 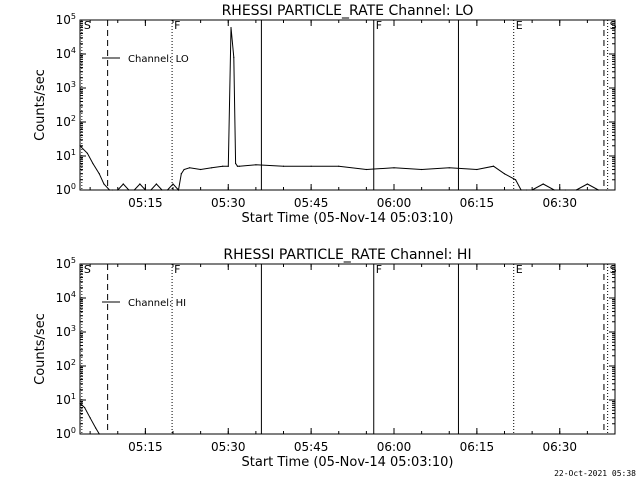 I want to click on legend-label: Channel: LO, so click(x=158, y=59).